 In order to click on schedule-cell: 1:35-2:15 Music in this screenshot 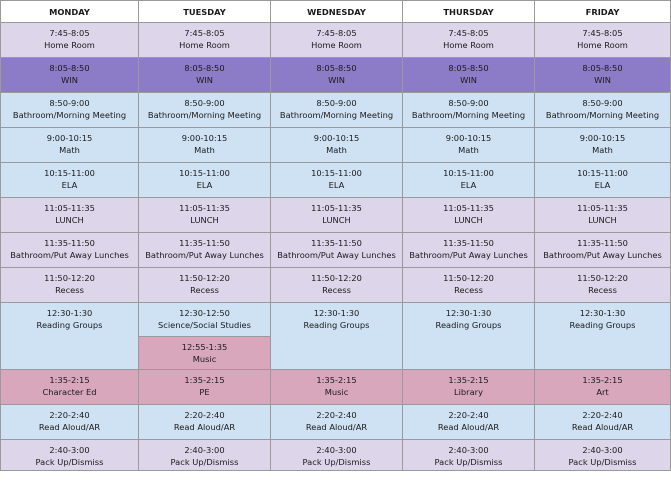, I will do `click(336, 387)`.